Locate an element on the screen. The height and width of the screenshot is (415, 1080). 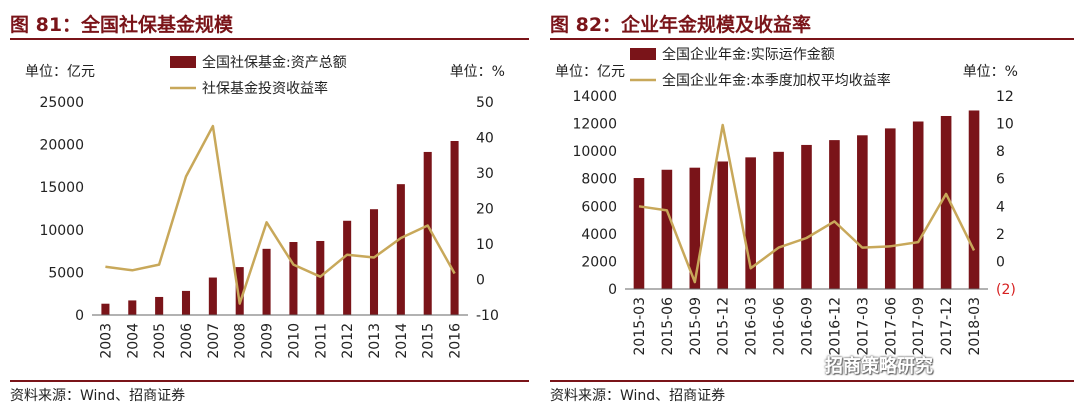
y2-tick-label: 2 is located at coordinates (1000, 235).